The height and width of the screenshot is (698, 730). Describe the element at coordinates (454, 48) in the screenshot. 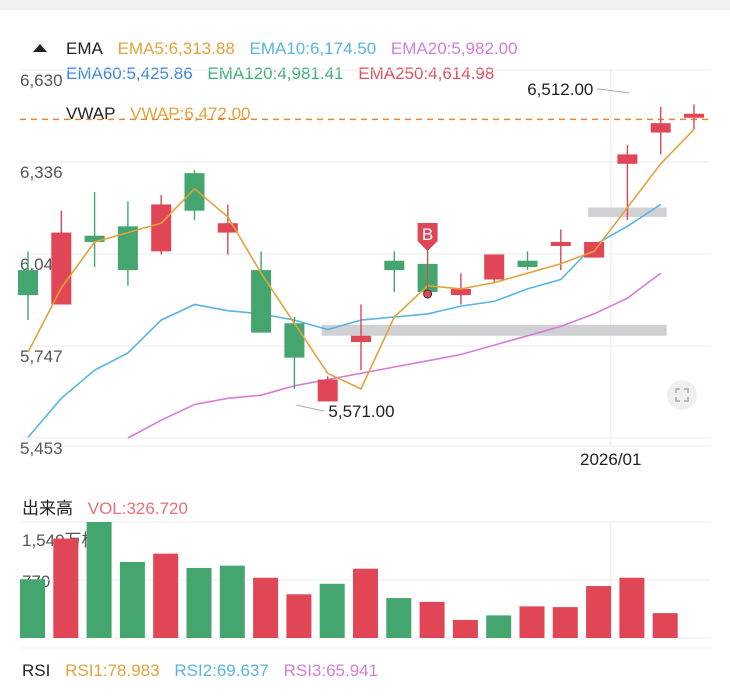

I see `ema20-value: EMA20:5,982.00` at that location.